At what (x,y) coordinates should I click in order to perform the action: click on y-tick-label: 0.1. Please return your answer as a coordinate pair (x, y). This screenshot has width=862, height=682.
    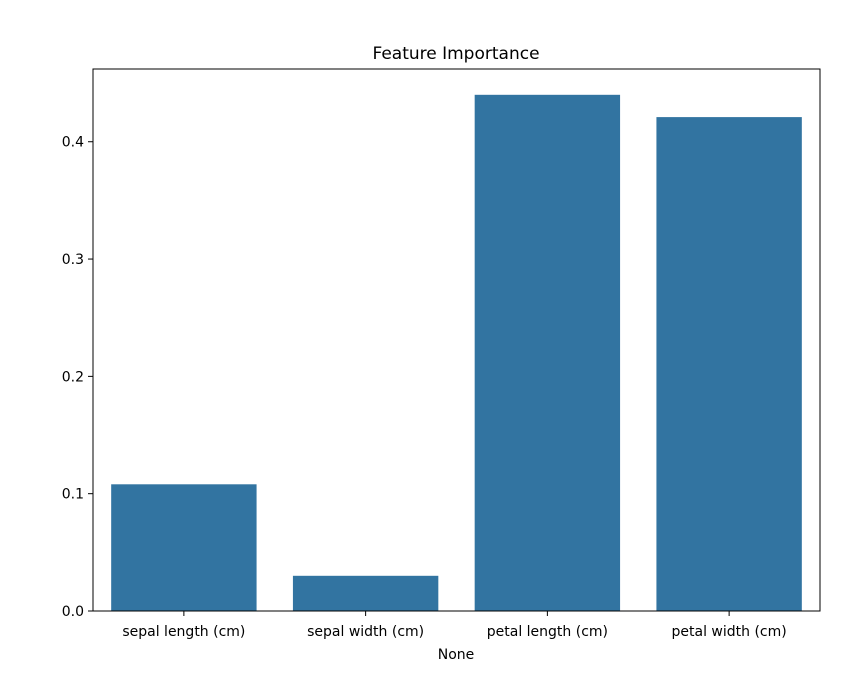
    Looking at the image, I should click on (73, 495).